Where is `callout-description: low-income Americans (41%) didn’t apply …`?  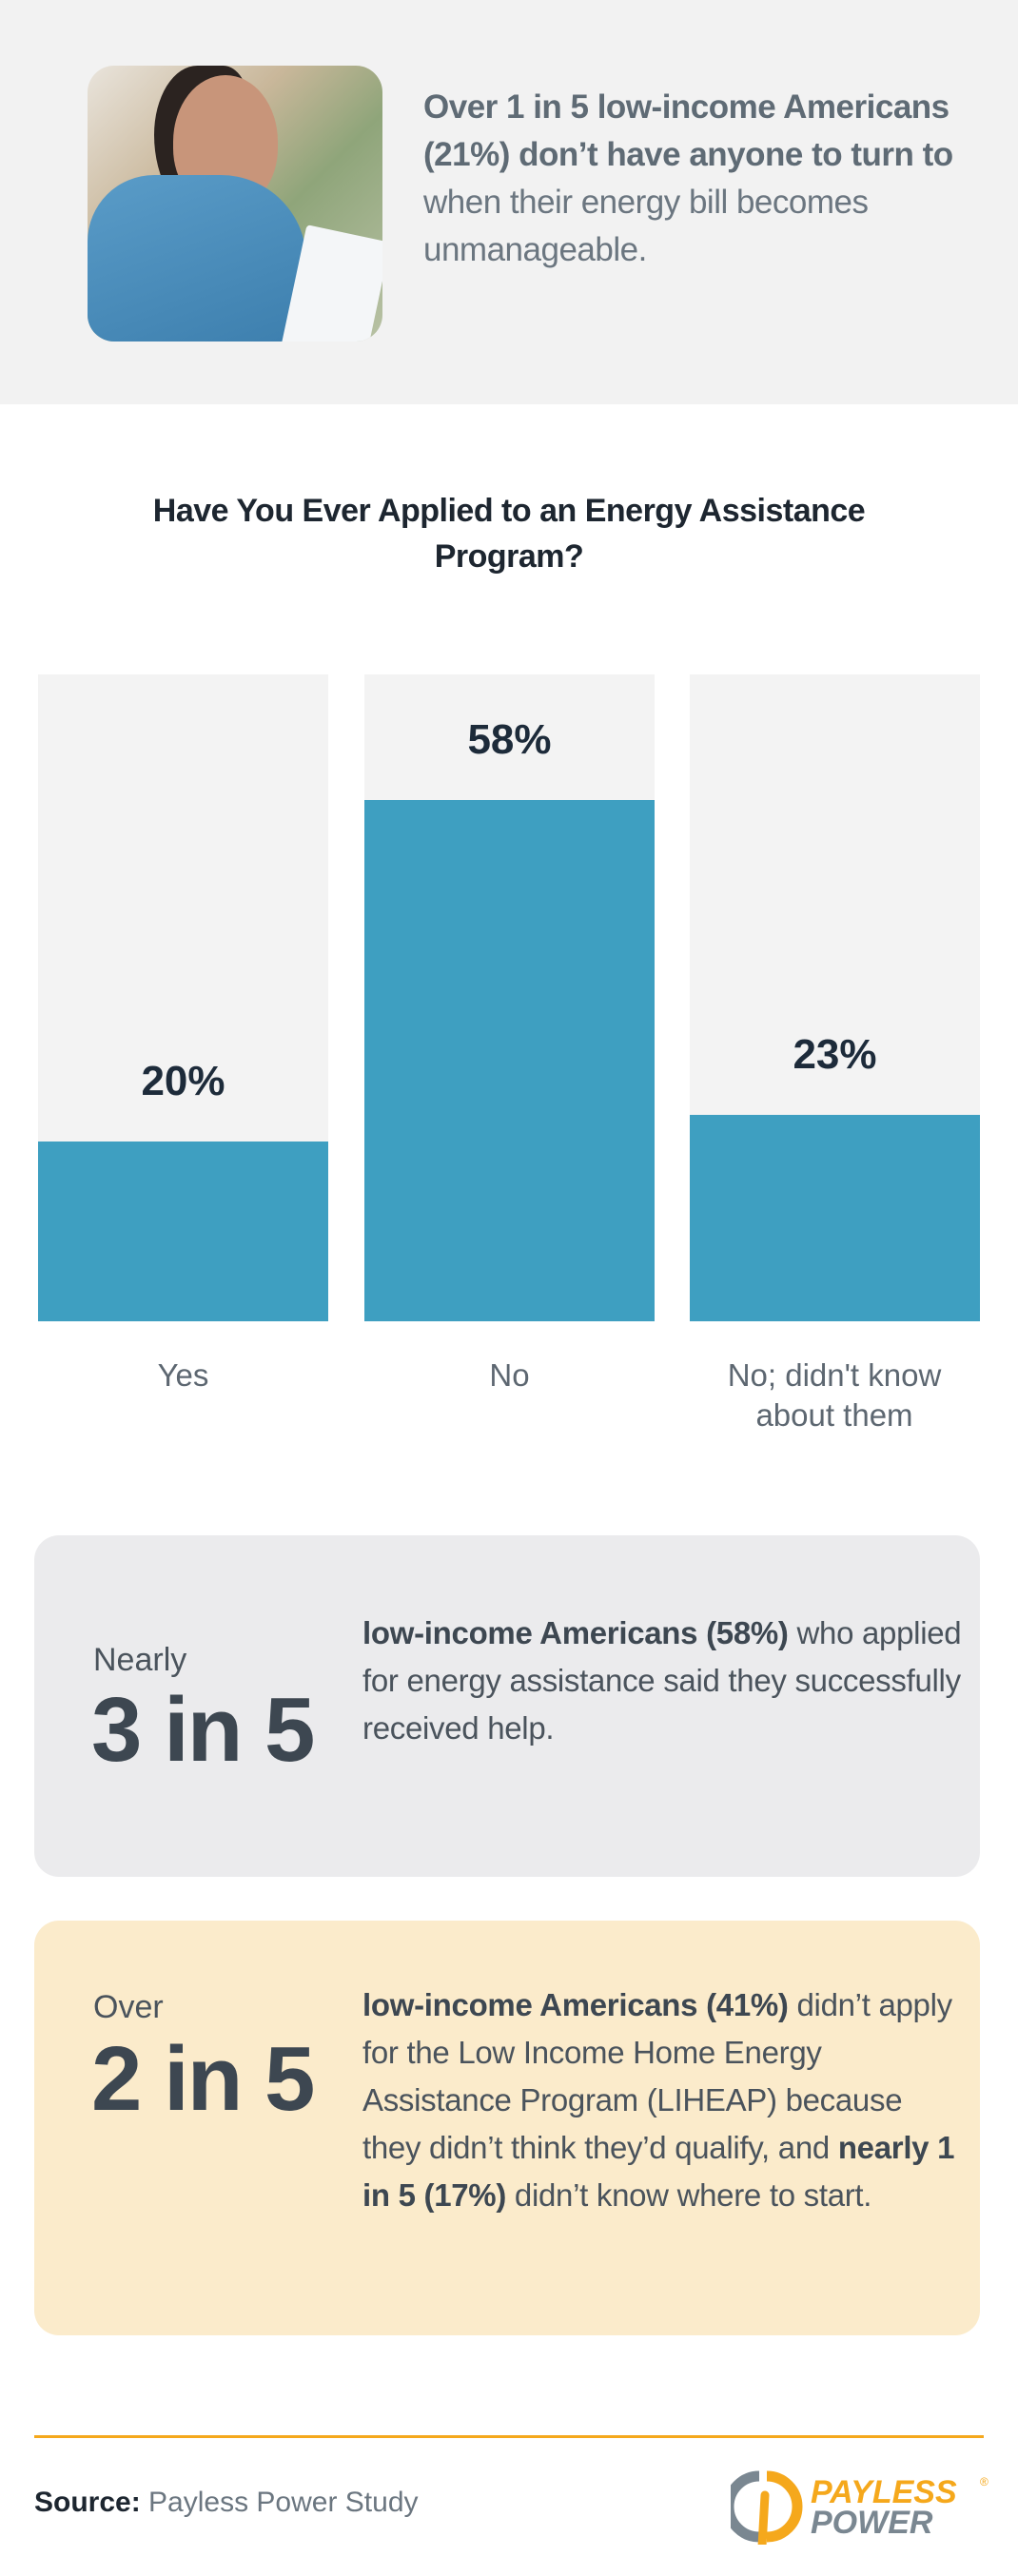
callout-description: low-income Americans (41%) didn’t apply … is located at coordinates (665, 2100).